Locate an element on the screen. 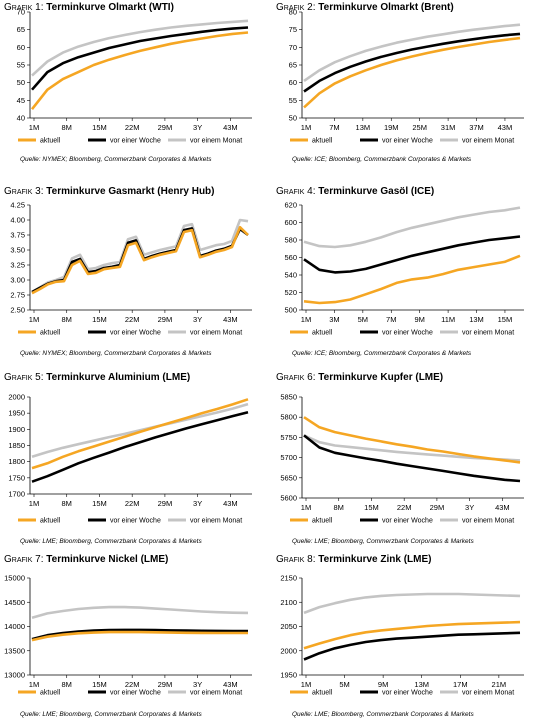 This screenshot has width=533, height=727. y-tick-label: 60 is located at coordinates (21, 47).